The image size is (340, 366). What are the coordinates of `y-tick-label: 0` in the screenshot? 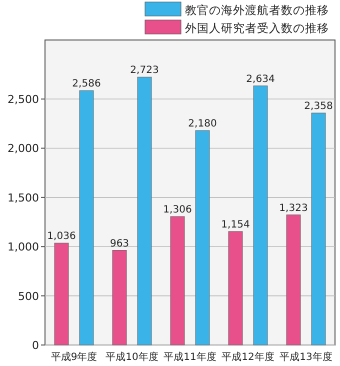 It's located at (35, 345).